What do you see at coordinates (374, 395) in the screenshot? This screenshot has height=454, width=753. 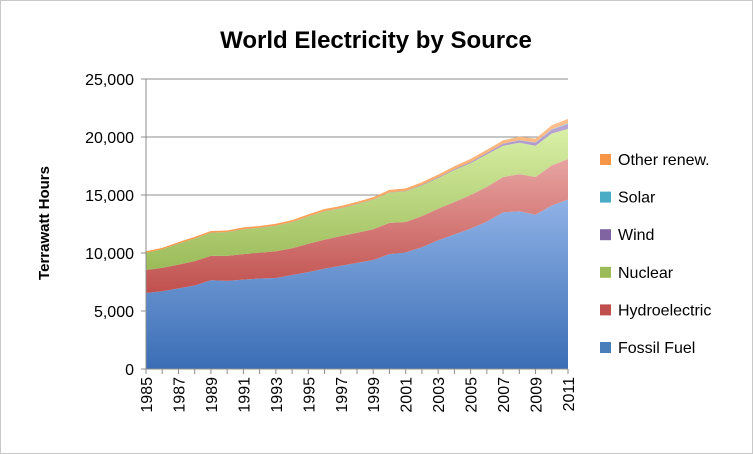 I see `x-tick-label: 1999` at bounding box center [374, 395].